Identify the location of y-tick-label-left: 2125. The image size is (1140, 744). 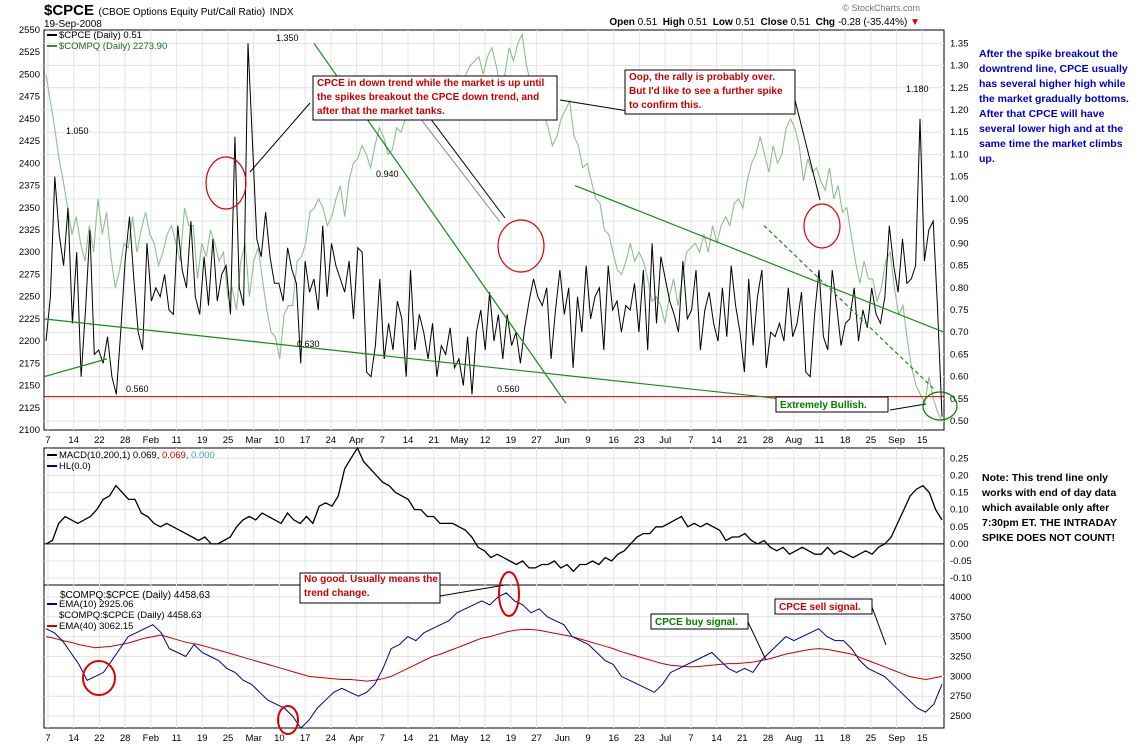
(29, 408).